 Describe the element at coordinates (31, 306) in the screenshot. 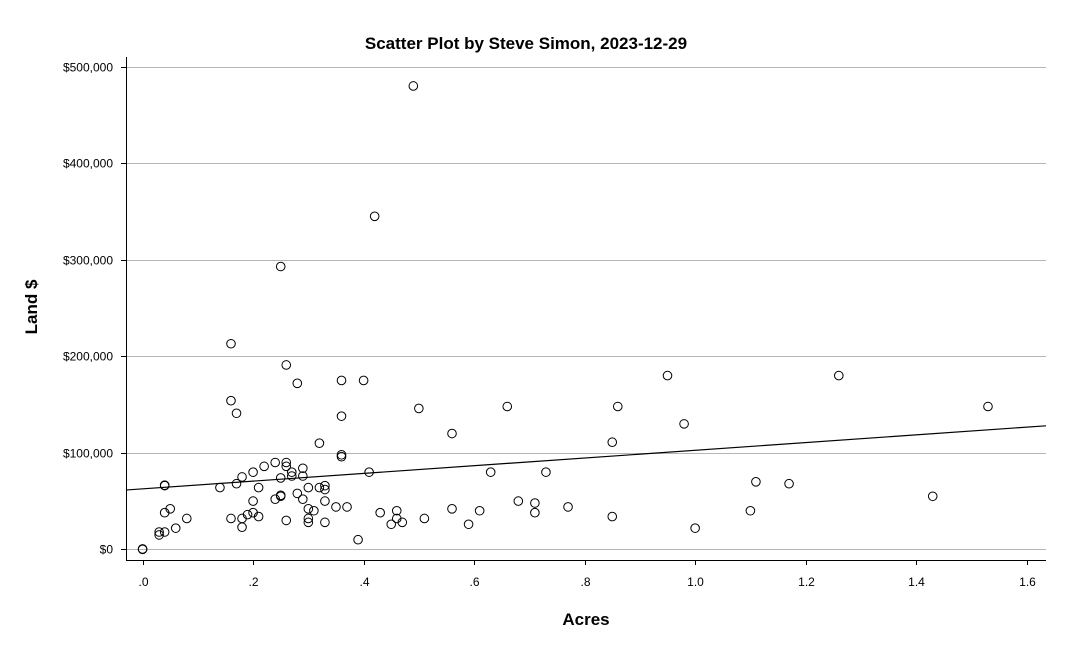

I see `y-axis-title: Land $` at that location.